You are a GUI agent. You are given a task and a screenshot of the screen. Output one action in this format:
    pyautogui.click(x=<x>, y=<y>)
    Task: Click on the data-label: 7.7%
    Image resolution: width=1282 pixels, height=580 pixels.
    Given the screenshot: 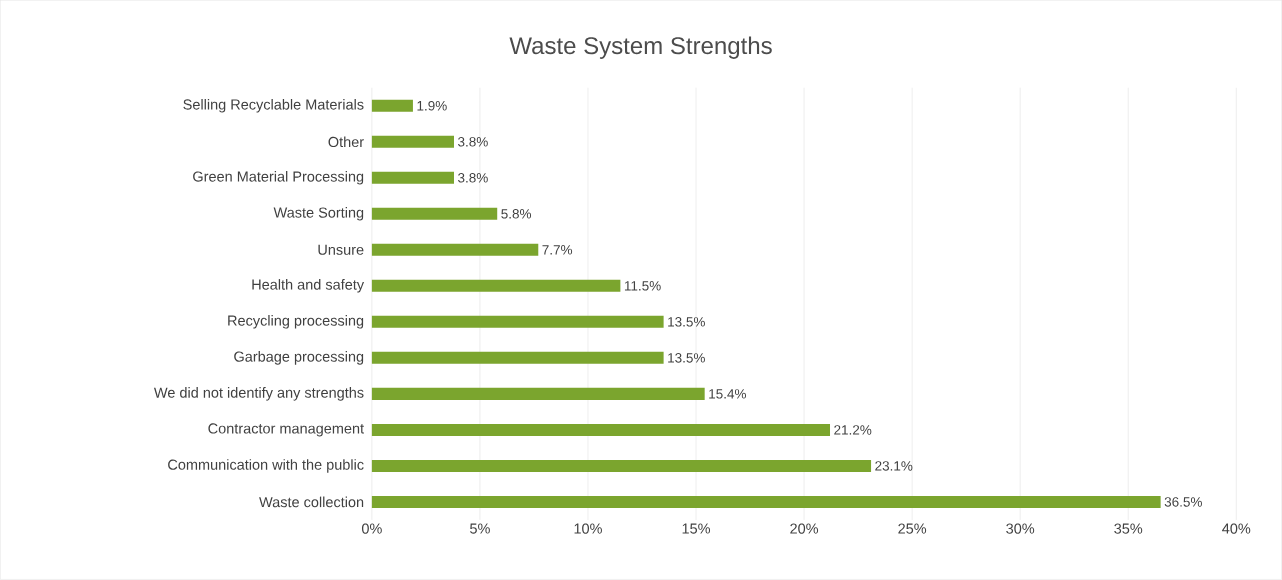 What is the action you would take?
    pyautogui.click(x=557, y=250)
    